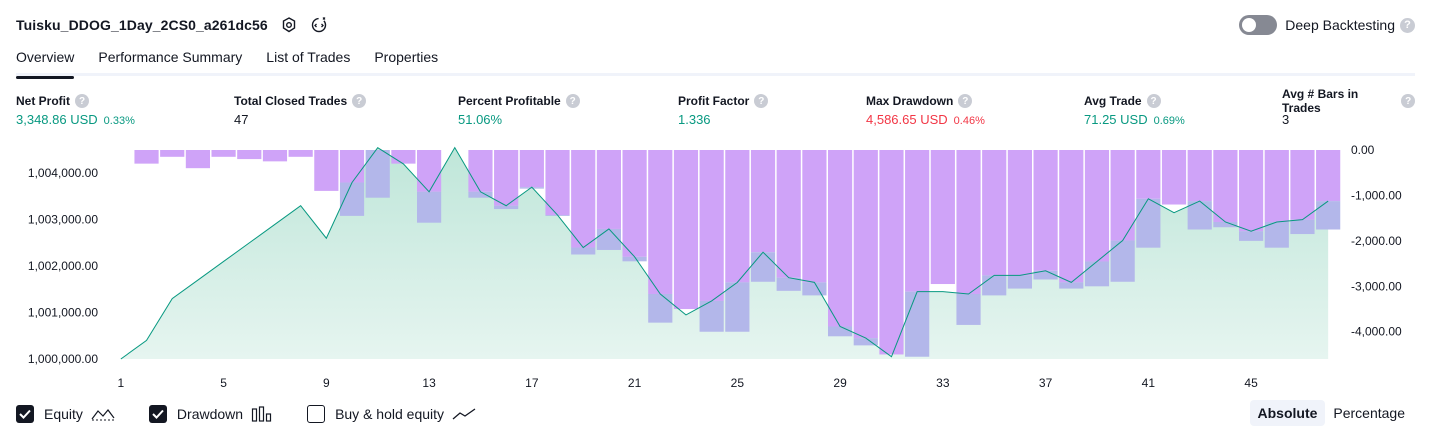 The image size is (1431, 438). I want to click on tab-performance-summary: Performance Summary, so click(170, 57).